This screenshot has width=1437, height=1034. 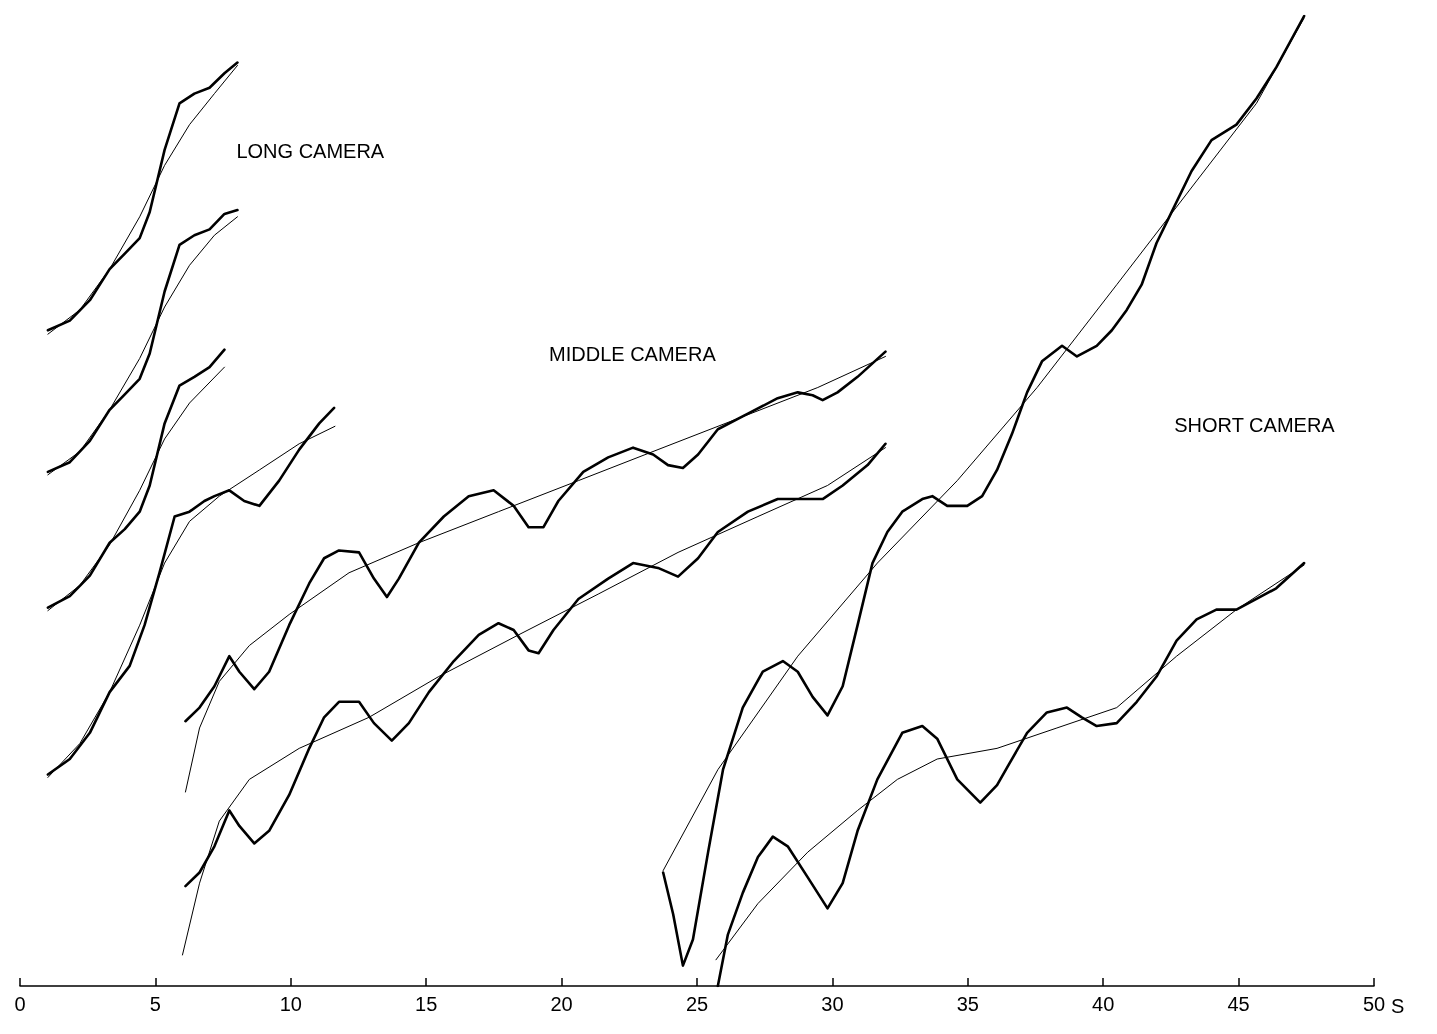 What do you see at coordinates (155, 1004) in the screenshot?
I see `x-tick-label: 5` at bounding box center [155, 1004].